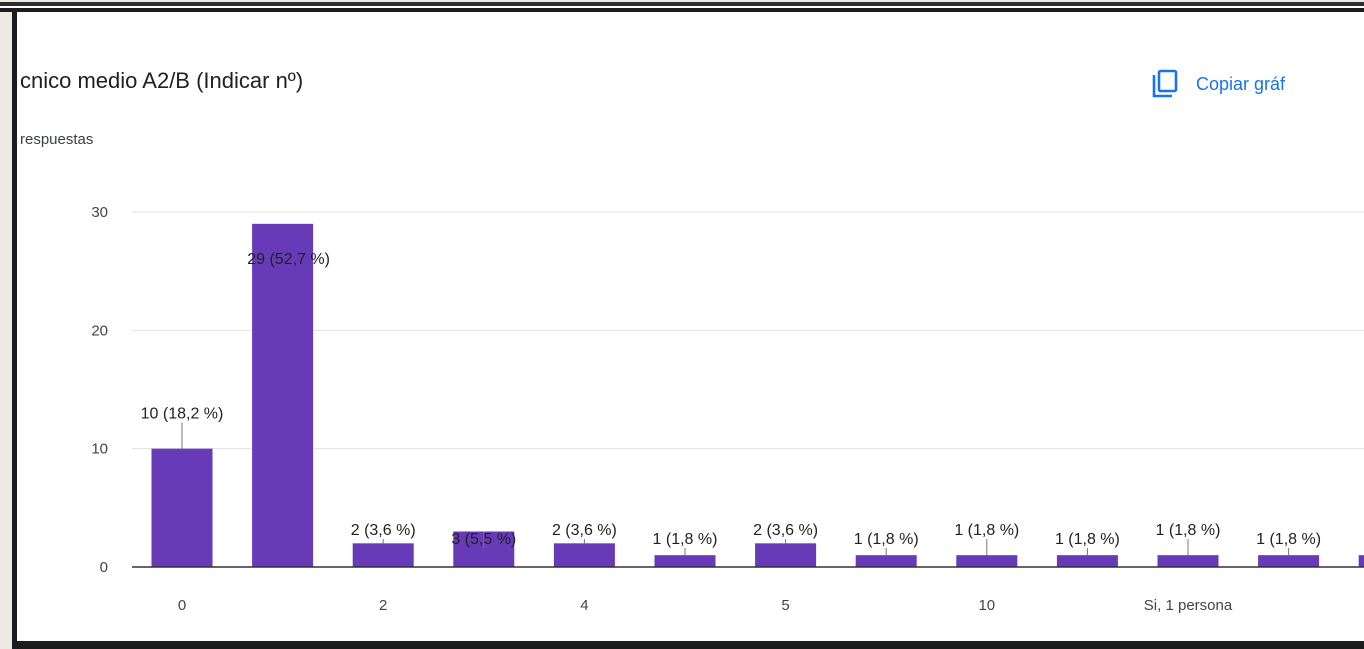 The width and height of the screenshot is (1364, 649). Describe the element at coordinates (57, 139) in the screenshot. I see `response-count-label: respuestas` at that location.